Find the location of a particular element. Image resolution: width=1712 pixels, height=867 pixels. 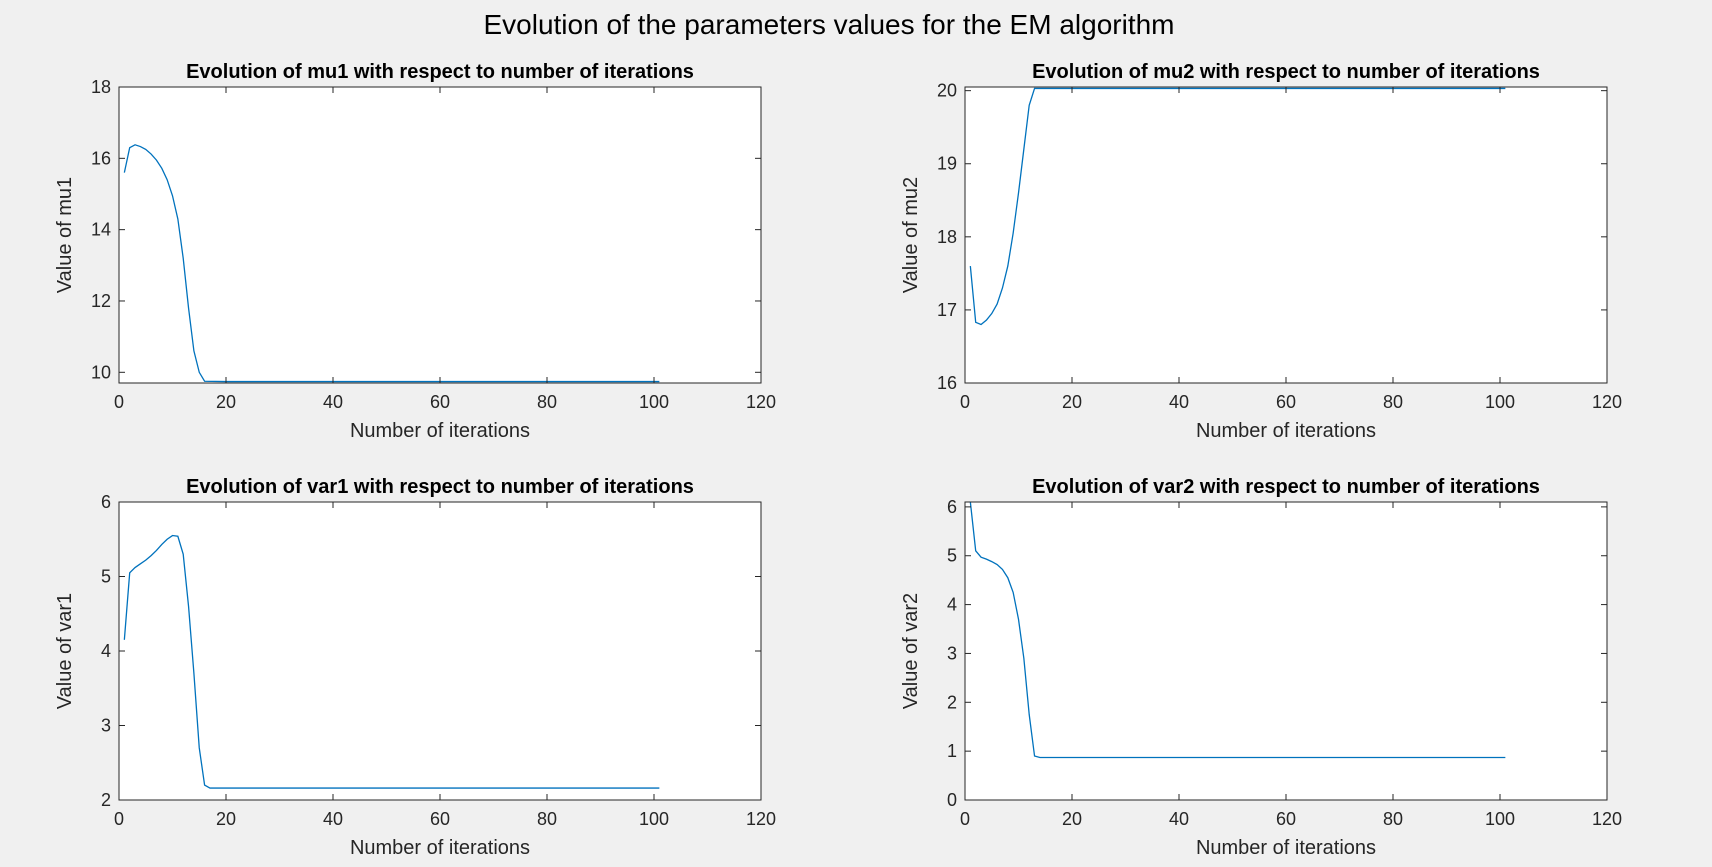

y-tick-label: 1 is located at coordinates (952, 751).